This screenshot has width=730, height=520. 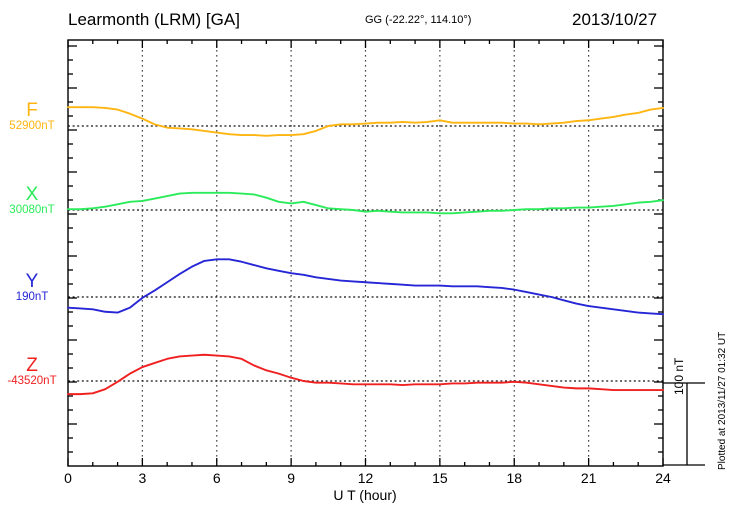 I want to click on component-letter-x: X, so click(x=32, y=194).